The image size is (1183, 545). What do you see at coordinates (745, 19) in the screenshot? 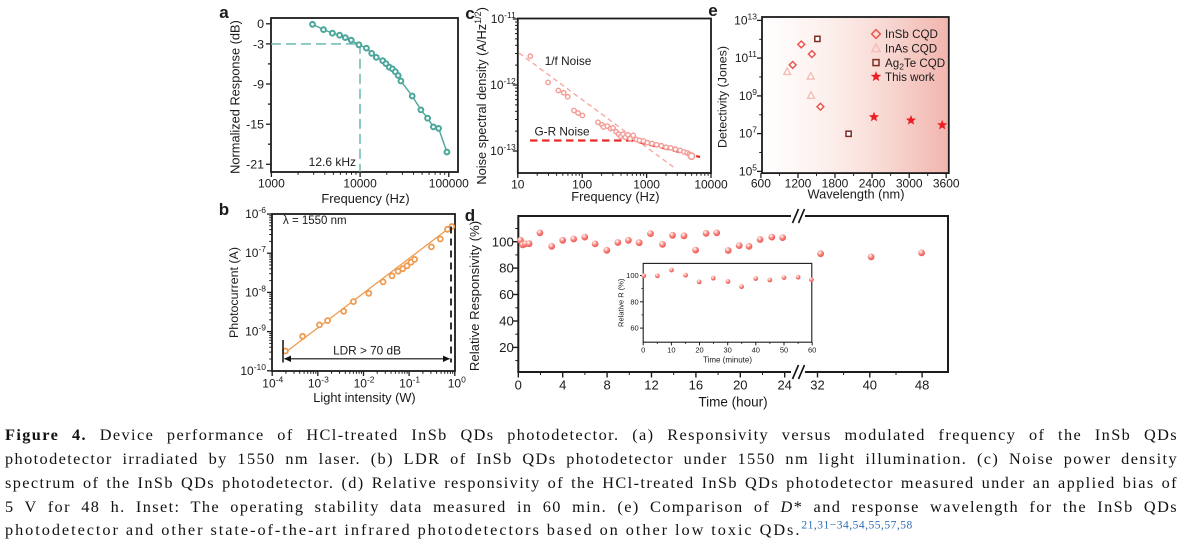
I see `svg-text: 10¹³` at bounding box center [745, 19].